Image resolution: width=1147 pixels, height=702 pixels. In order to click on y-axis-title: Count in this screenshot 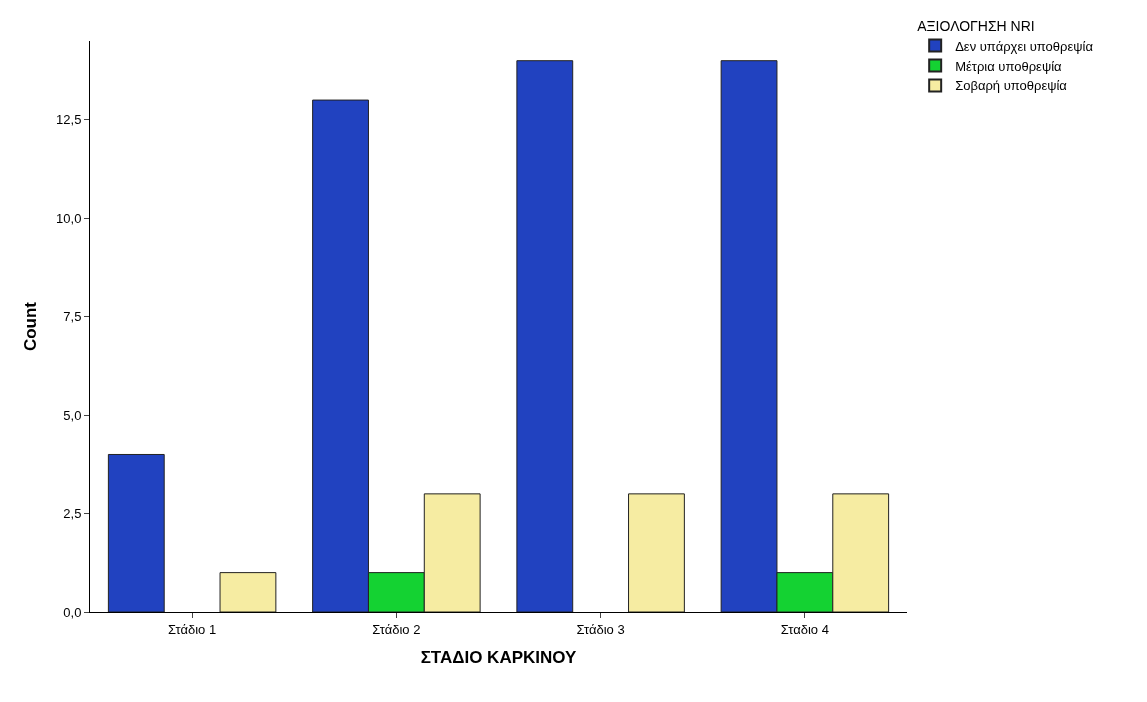, I will do `click(30, 326)`.